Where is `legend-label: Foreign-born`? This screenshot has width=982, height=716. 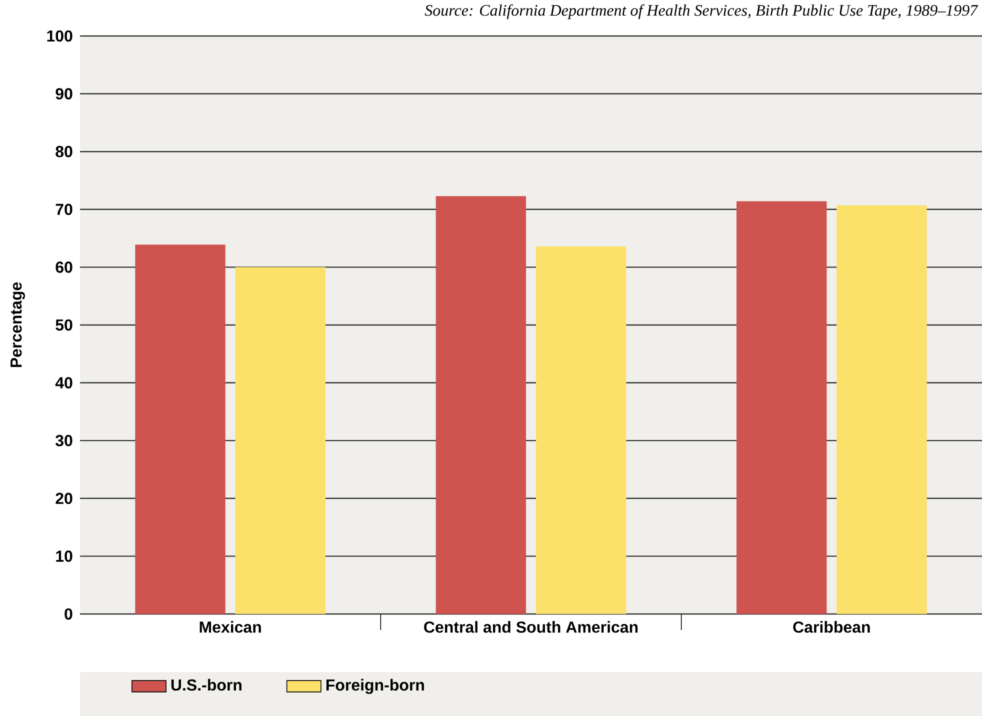 legend-label: Foreign-born is located at coordinates (375, 686).